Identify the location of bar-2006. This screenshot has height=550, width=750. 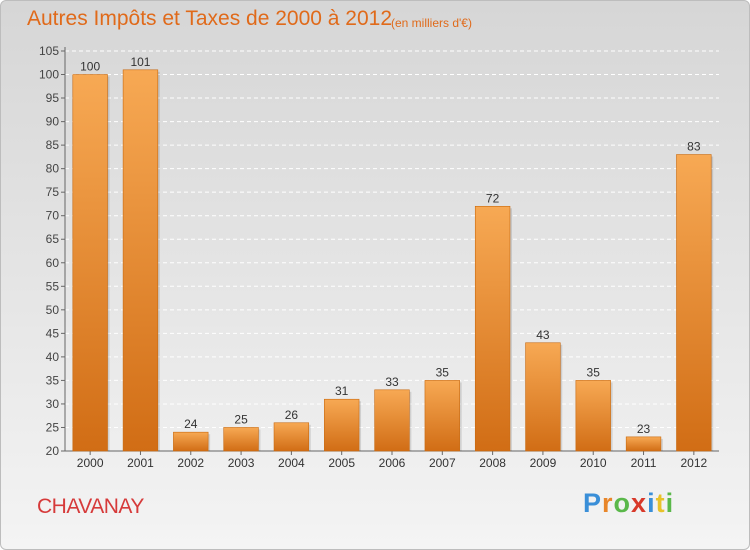
(392, 420).